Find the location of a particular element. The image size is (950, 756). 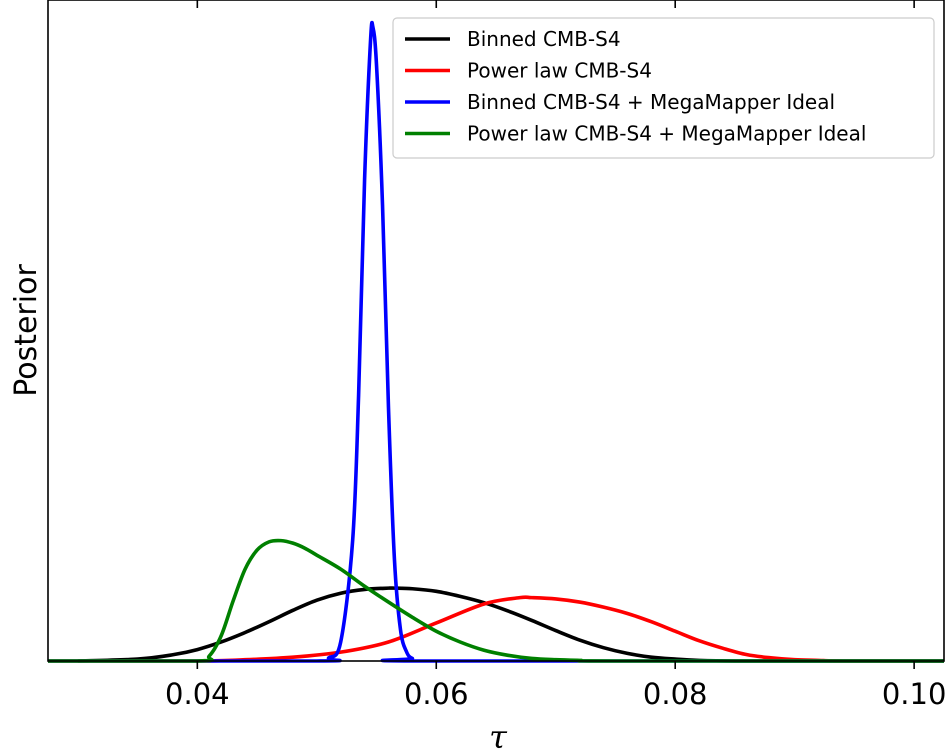

legend-label: Binned CMB-S4 + MegaMapper Ideal is located at coordinates (651, 102).